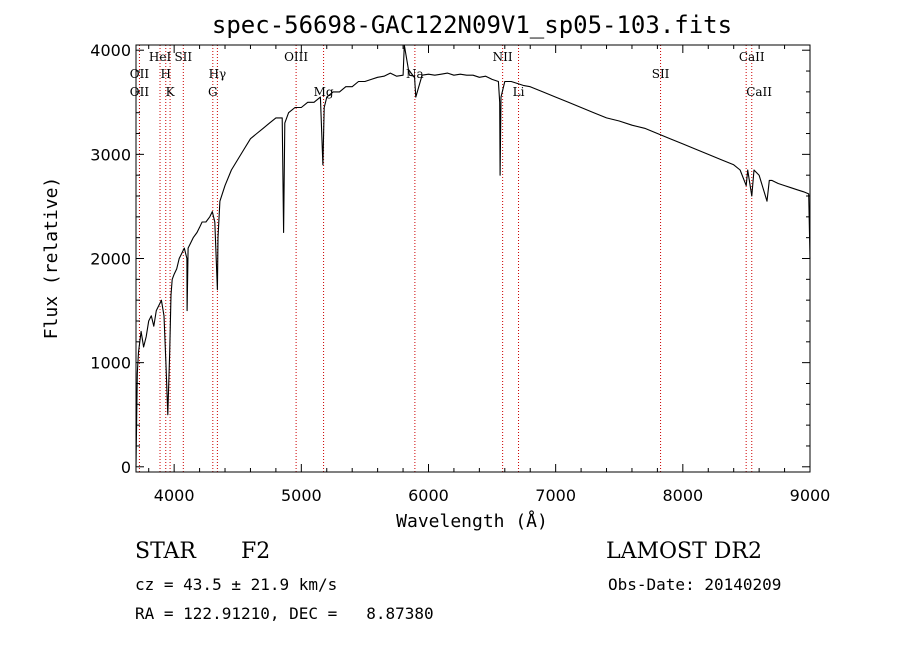 The width and height of the screenshot is (900, 649). Describe the element at coordinates (695, 584) in the screenshot. I see `observation-date: Obs-Date: 20140209` at that location.